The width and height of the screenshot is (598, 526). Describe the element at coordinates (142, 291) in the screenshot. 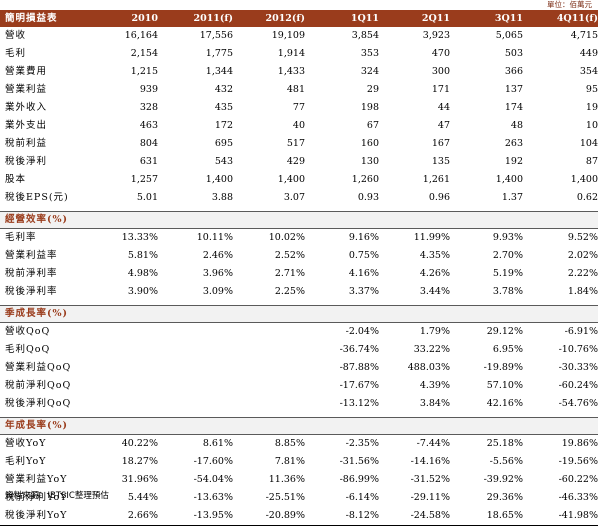

I see `value-cell: 3.90%` at that location.